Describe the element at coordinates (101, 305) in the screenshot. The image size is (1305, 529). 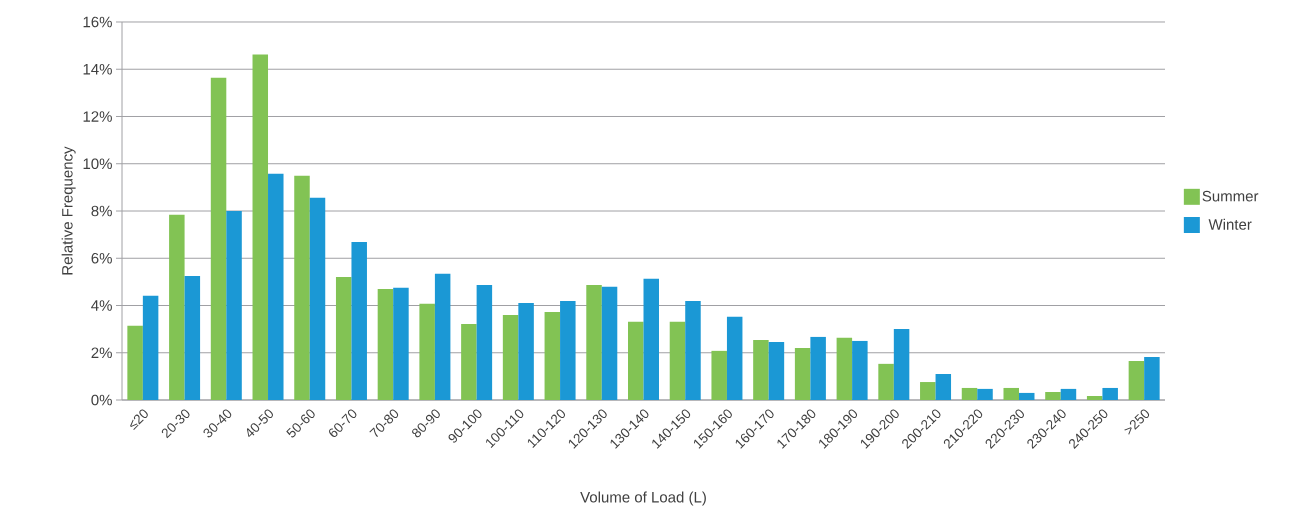
I see `y-tick-label: 4%` at that location.